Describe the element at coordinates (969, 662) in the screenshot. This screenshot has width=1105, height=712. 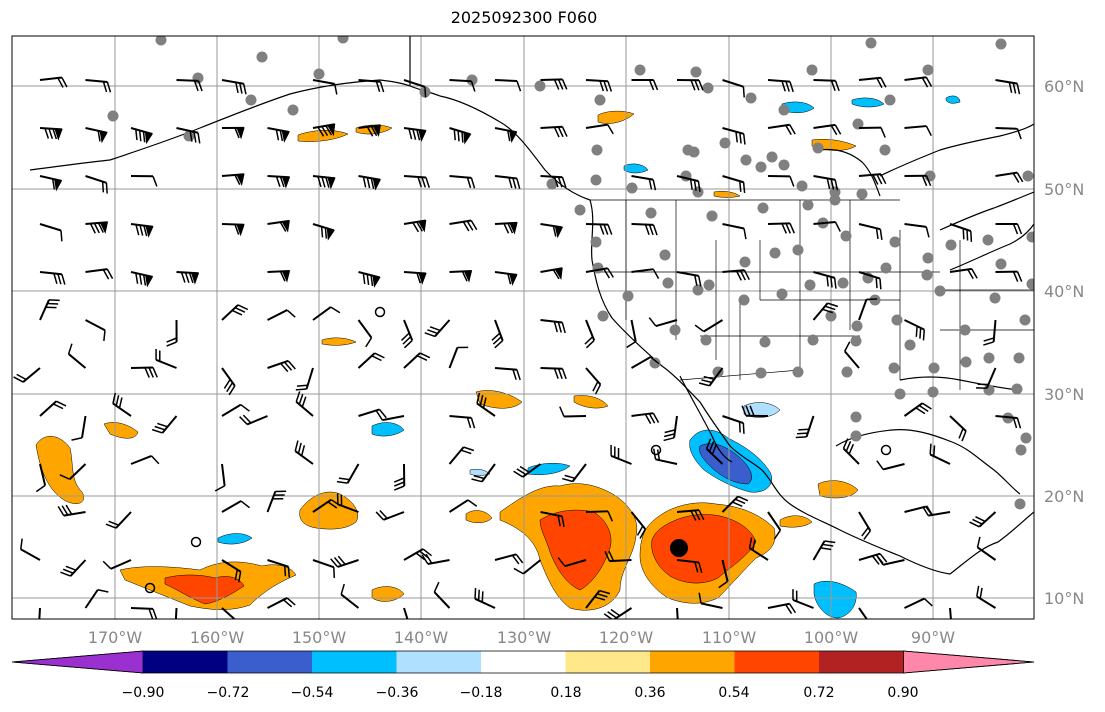
I see `colorbar-extension-high` at that location.